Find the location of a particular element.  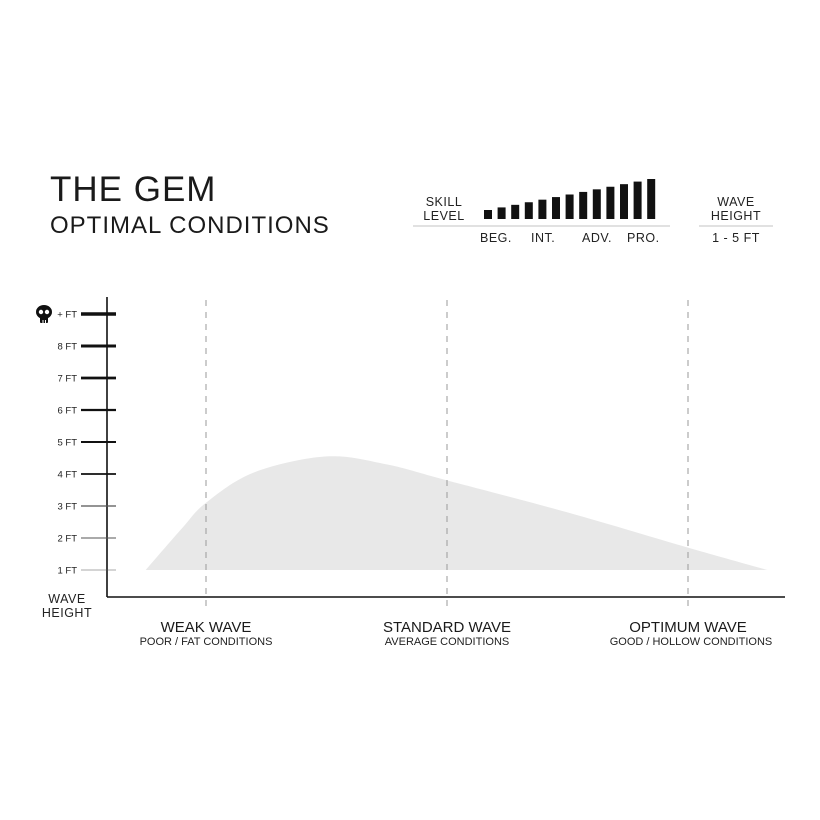

y-tick-label: 2 FT is located at coordinates (67, 539).